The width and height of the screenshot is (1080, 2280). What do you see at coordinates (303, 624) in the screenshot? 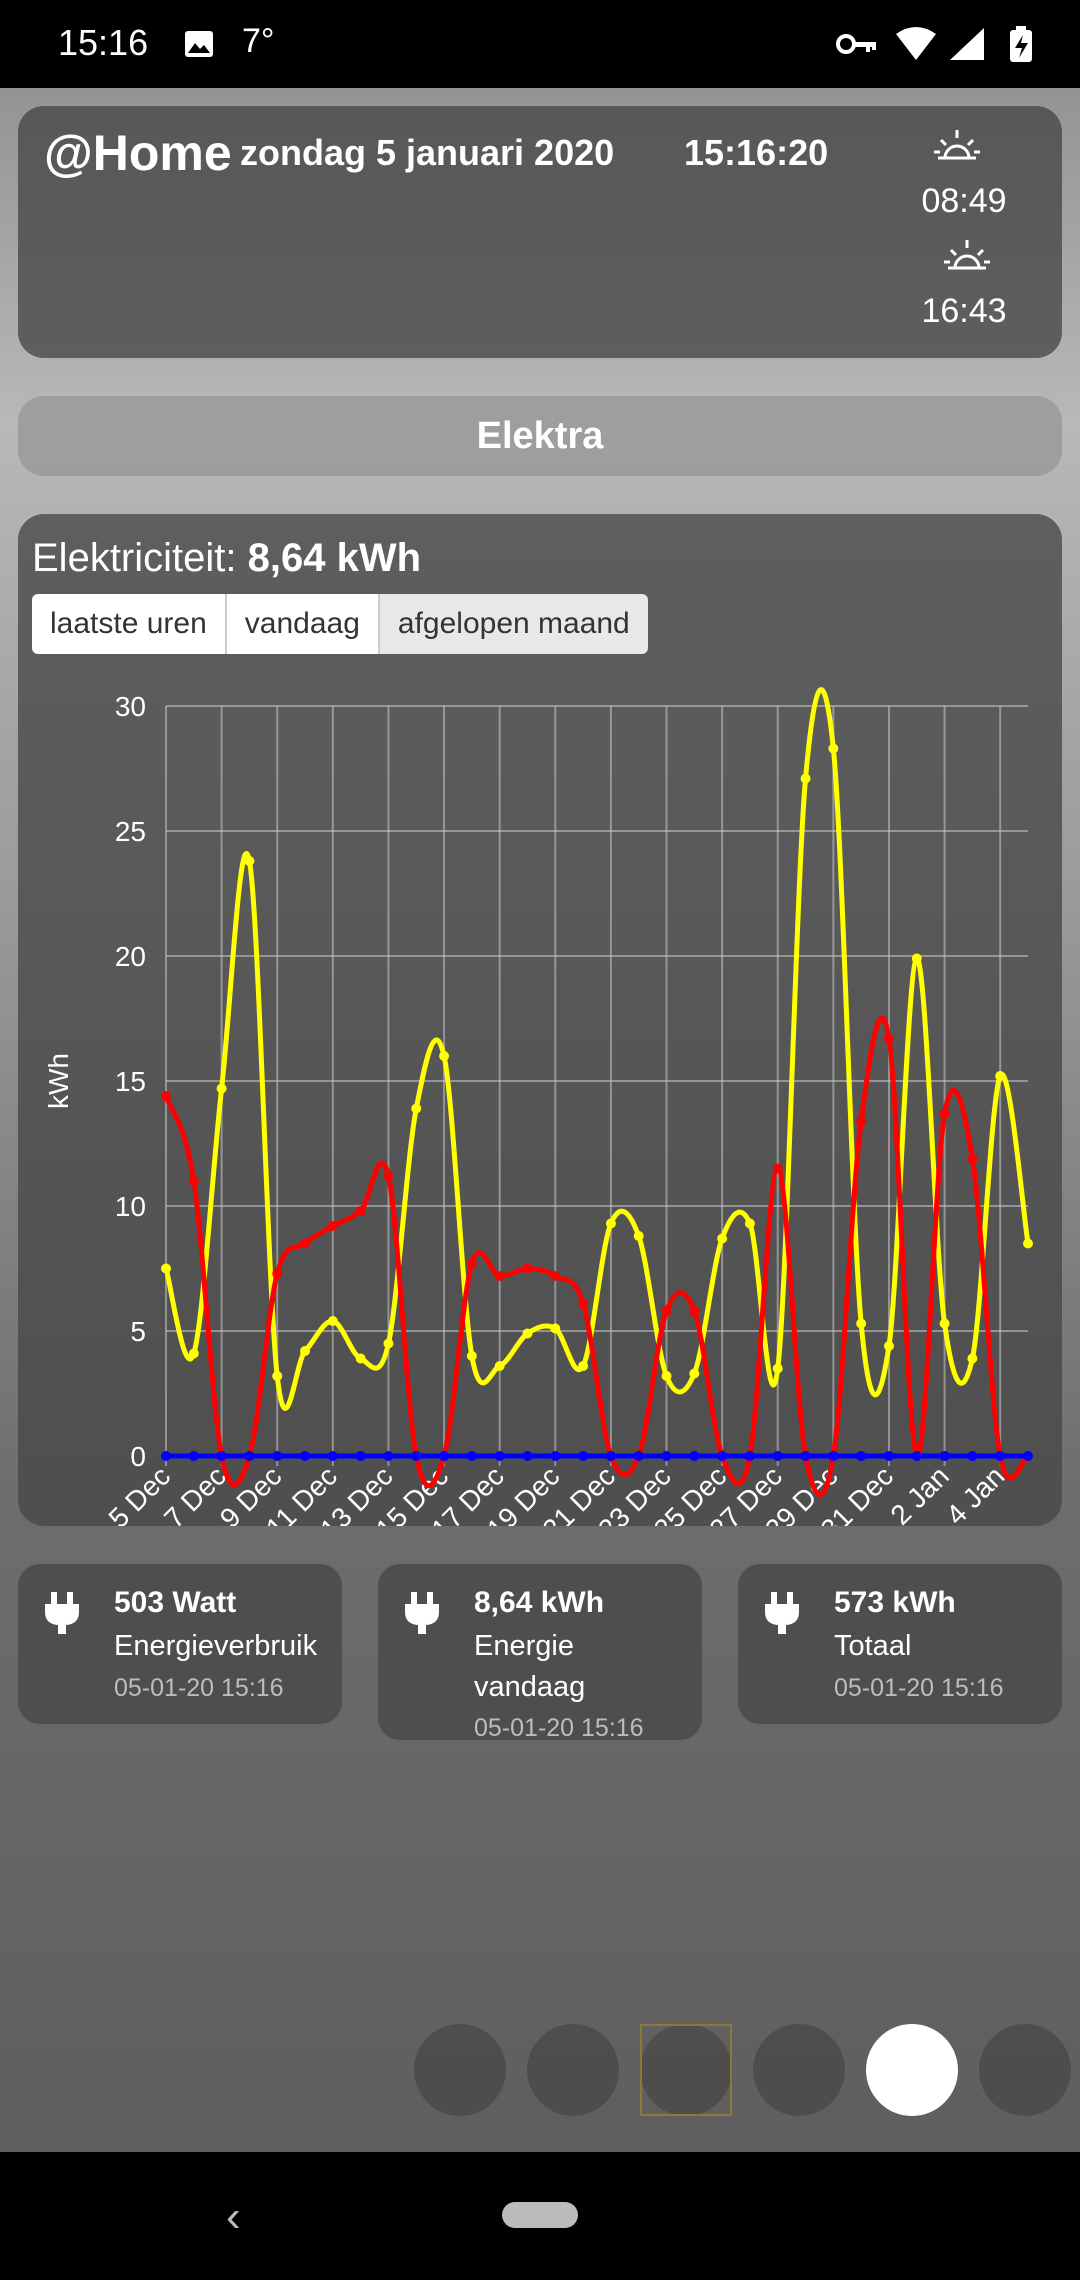
I see `tab-vandaag: vandaag` at bounding box center [303, 624].